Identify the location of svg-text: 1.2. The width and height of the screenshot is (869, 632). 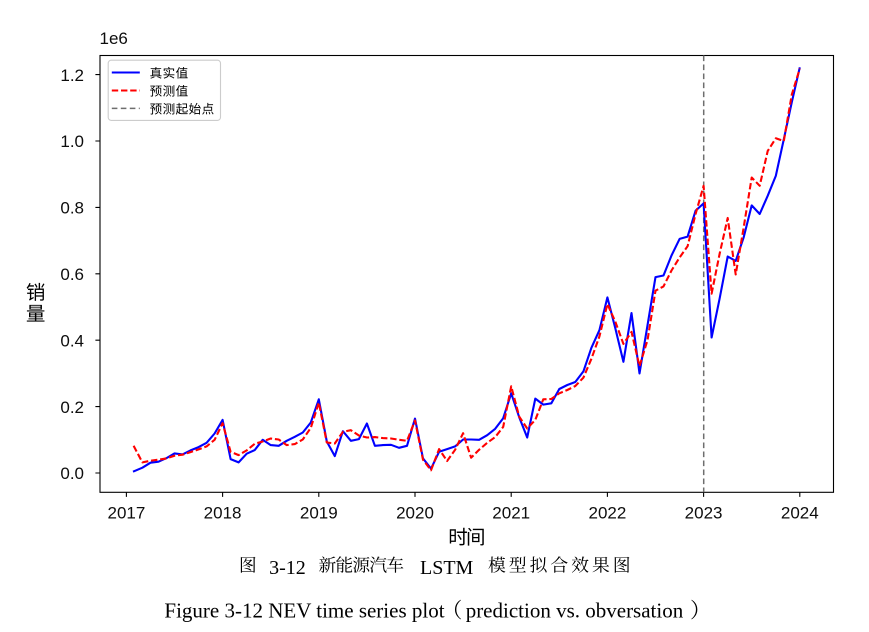
(72, 75).